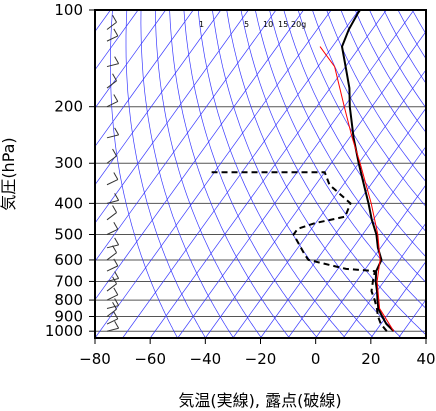  I want to click on wind-barbs, so click(113, 173).